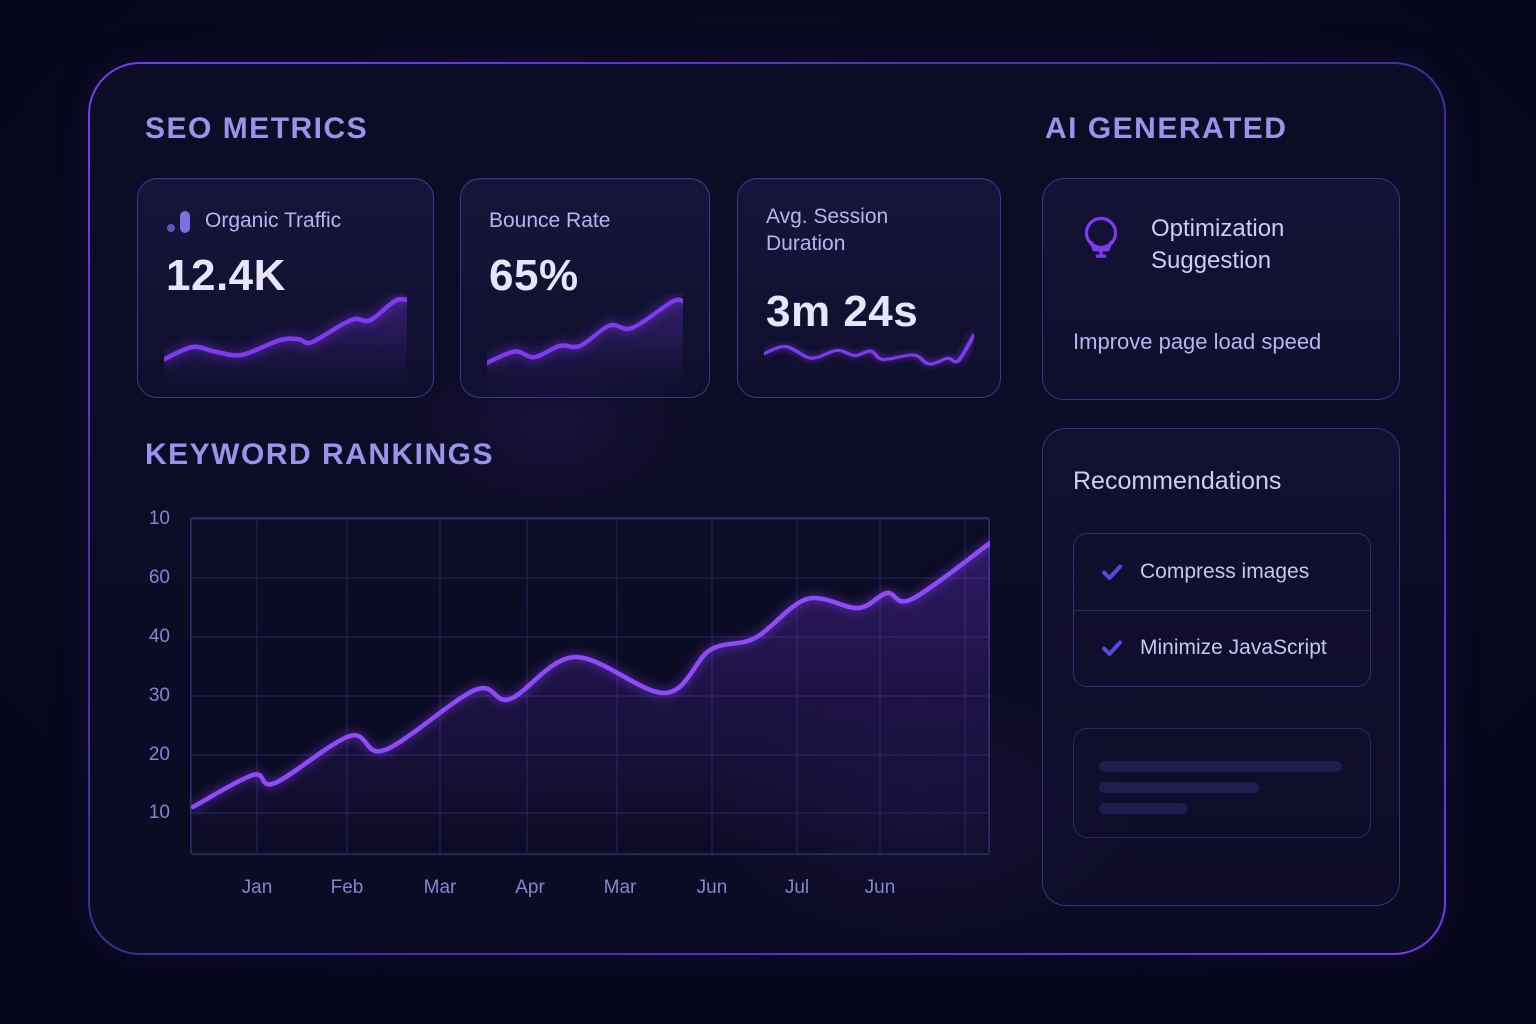 The width and height of the screenshot is (1536, 1024). Describe the element at coordinates (1218, 244) in the screenshot. I see `ai-card-title: Optimization Suggestion` at that location.